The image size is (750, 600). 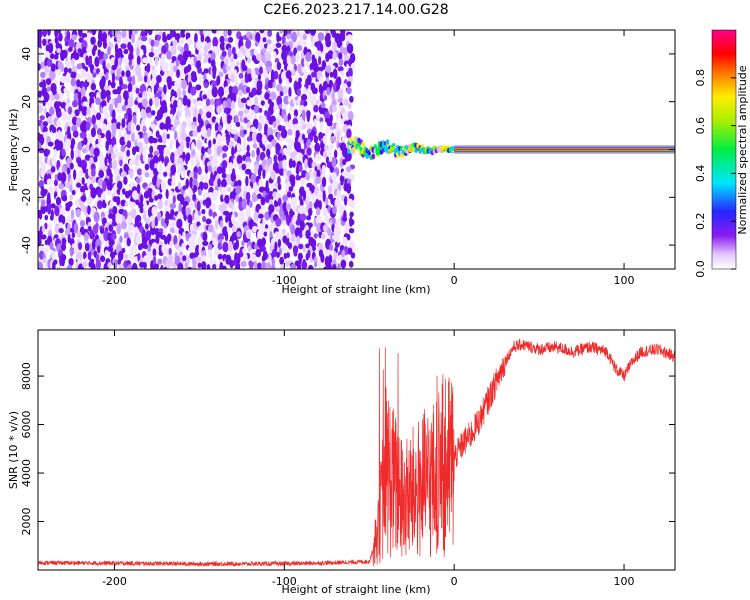 What do you see at coordinates (387, 142) in the screenshot?
I see `spectrum-transition-cell` at bounding box center [387, 142].